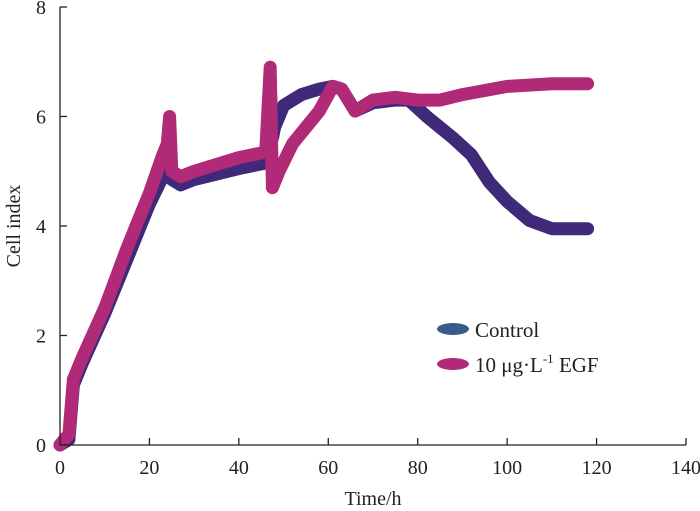 This screenshot has height=511, width=700. I want to click on legend-egf-sup: -1, so click(548, 358).